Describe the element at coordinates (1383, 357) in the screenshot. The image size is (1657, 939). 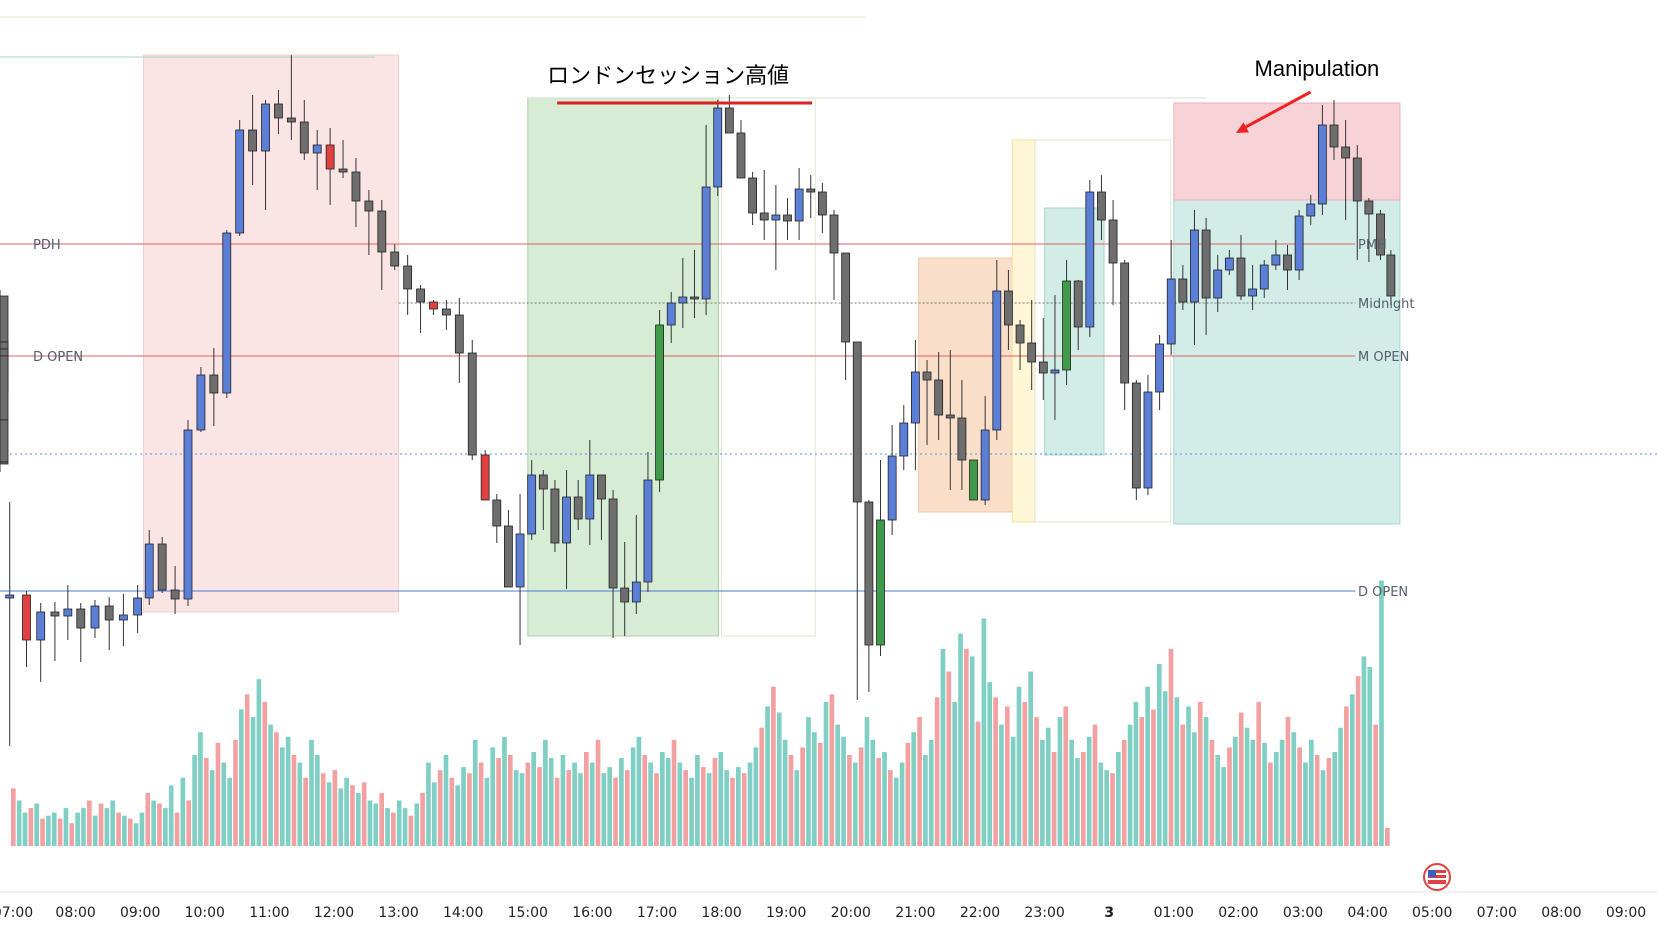
I see `level-label-4: M OPEN` at that location.